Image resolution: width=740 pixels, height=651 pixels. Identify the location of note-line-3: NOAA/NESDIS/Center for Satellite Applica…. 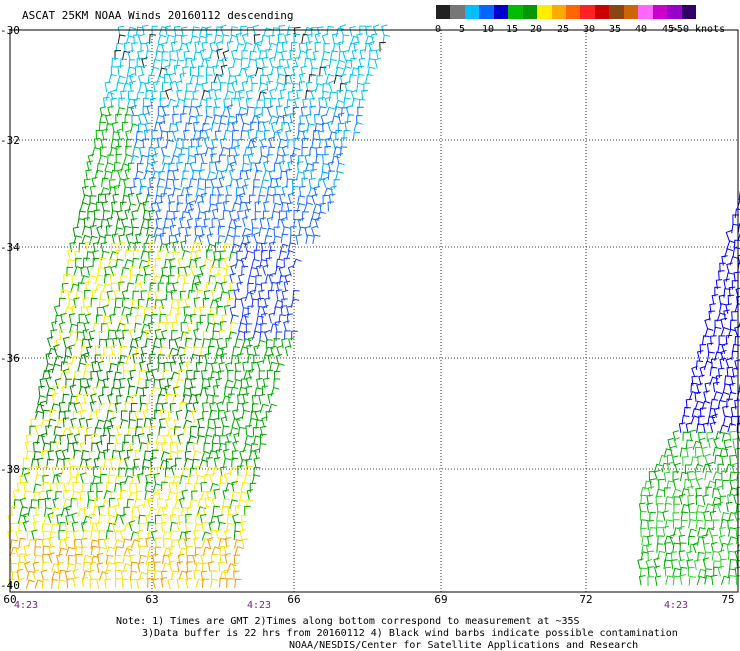
(463, 645).